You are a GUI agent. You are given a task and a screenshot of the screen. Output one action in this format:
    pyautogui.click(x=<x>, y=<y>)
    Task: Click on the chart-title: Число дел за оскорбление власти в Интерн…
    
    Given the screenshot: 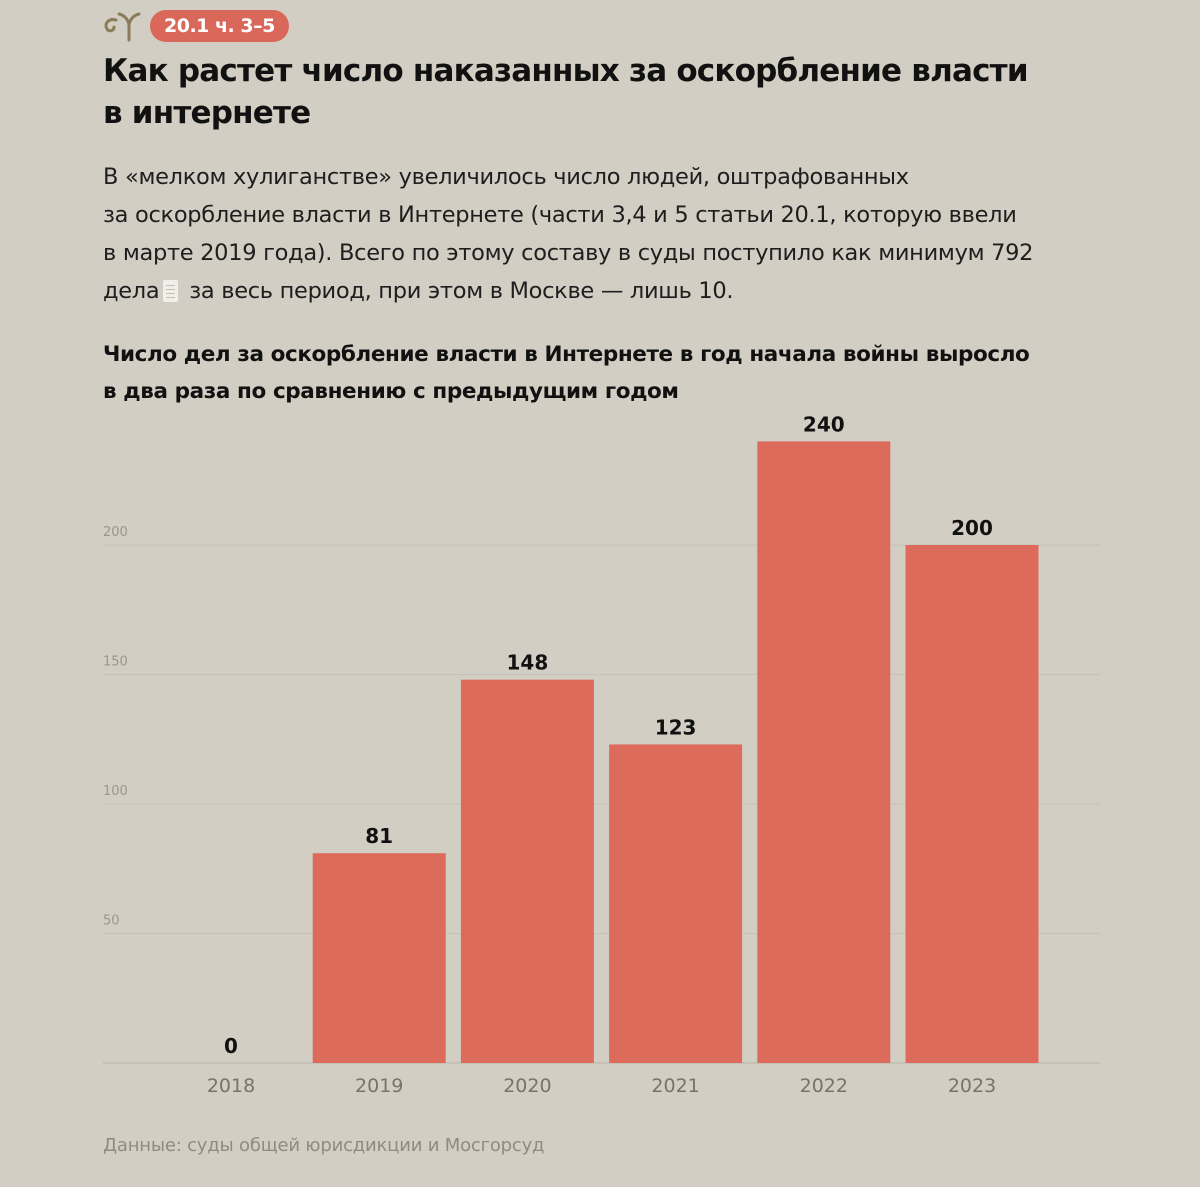 What is the action you would take?
    pyautogui.click(x=566, y=373)
    